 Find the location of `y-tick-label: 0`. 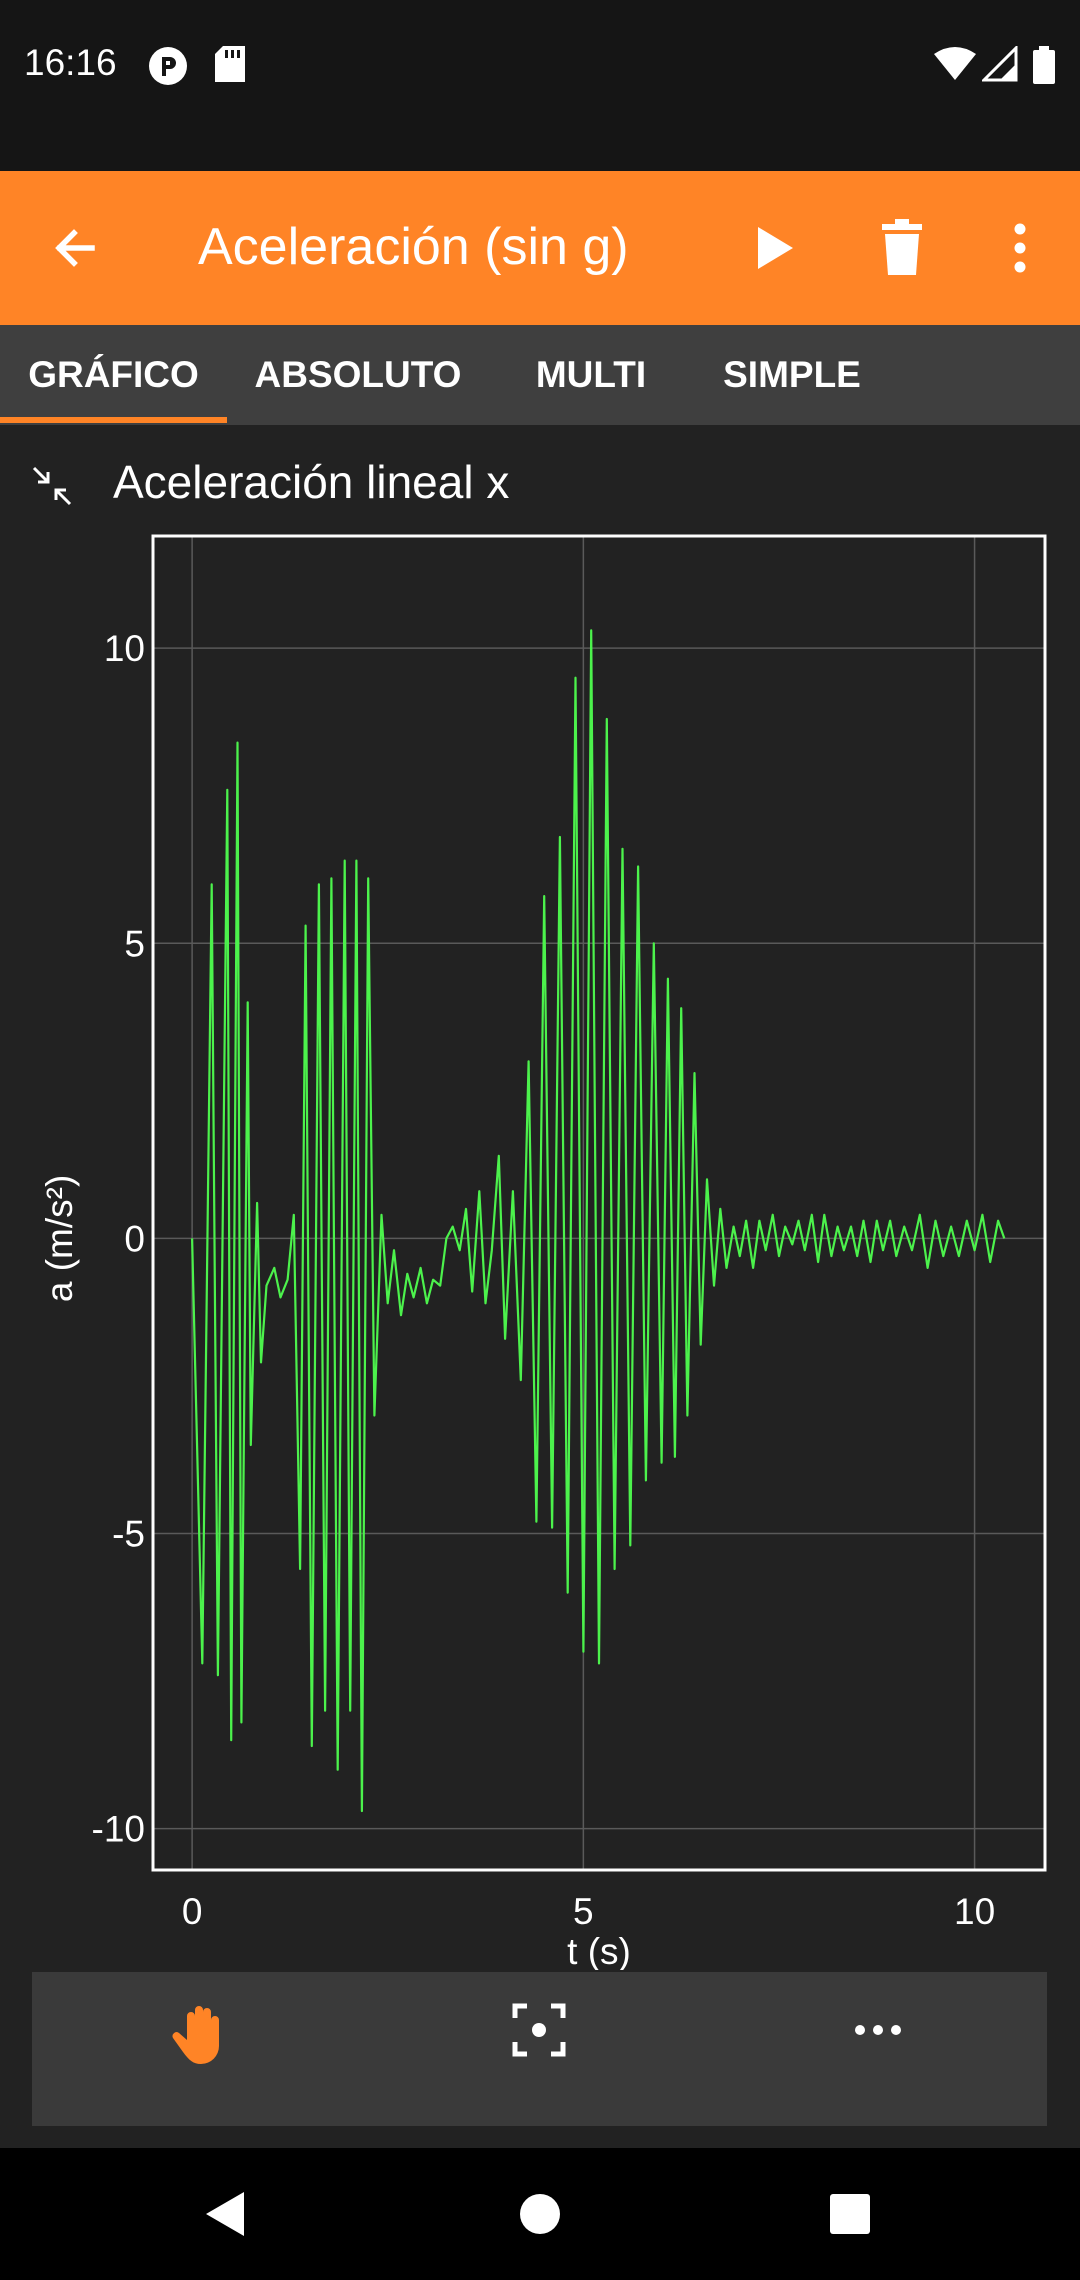

y-tick-label: 0 is located at coordinates (134, 1238).